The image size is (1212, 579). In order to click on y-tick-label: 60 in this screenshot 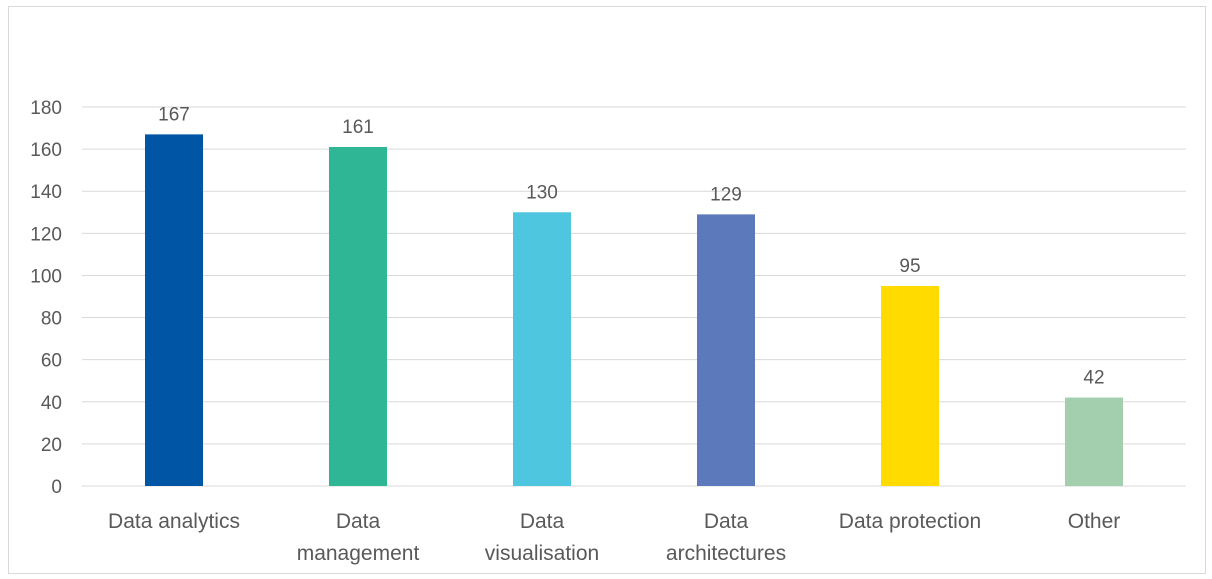, I will do `click(51, 361)`.